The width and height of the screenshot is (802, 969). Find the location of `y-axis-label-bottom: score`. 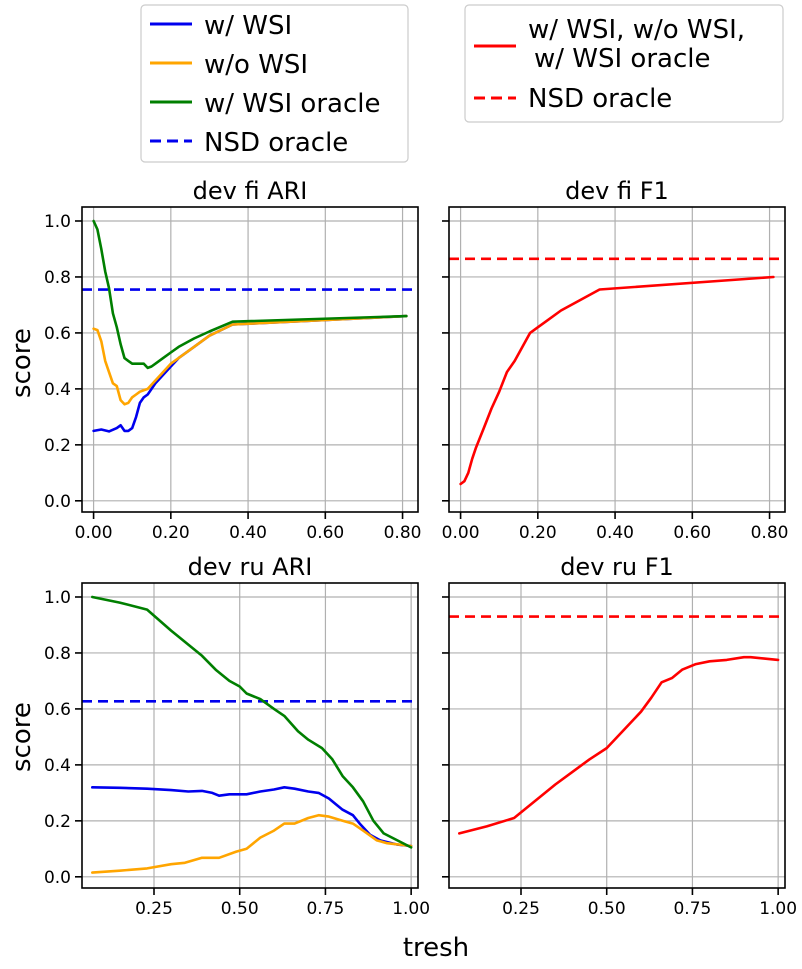

y-axis-label-bottom: score is located at coordinates (22, 737).